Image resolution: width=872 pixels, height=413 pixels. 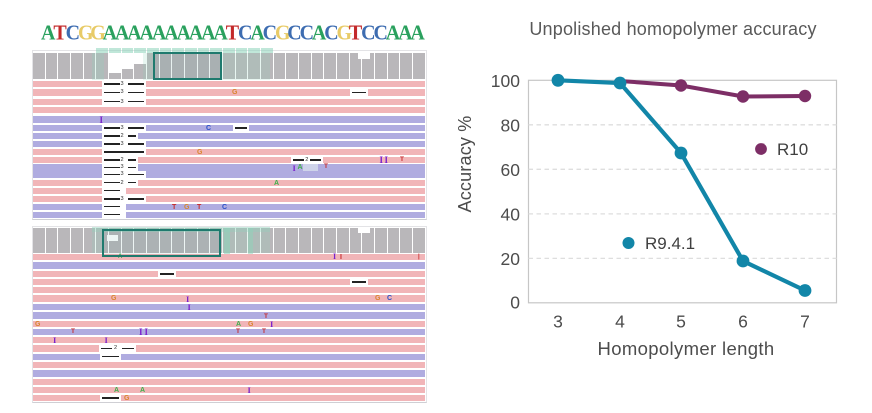 What do you see at coordinates (511, 125) in the screenshot?
I see `svg-text: 80` at bounding box center [511, 125].